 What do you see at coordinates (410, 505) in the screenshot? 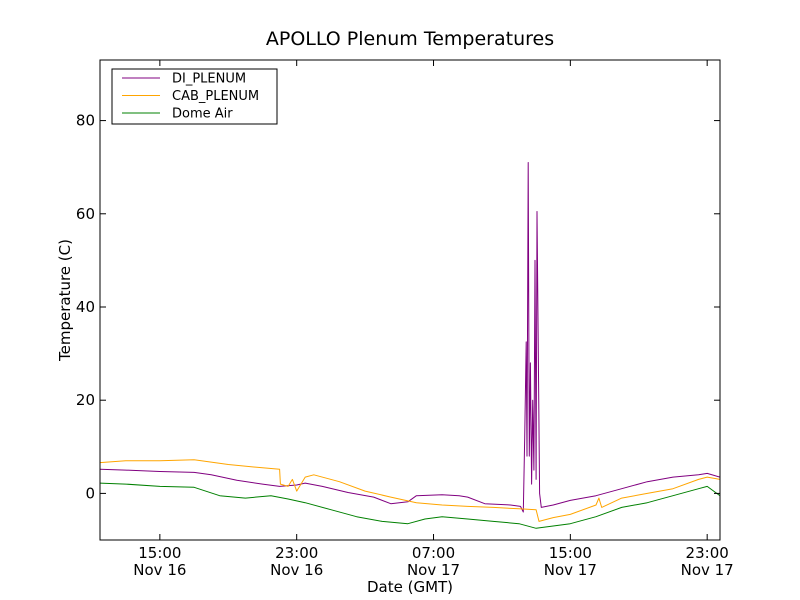
I see `series-line-dome-air` at bounding box center [410, 505].